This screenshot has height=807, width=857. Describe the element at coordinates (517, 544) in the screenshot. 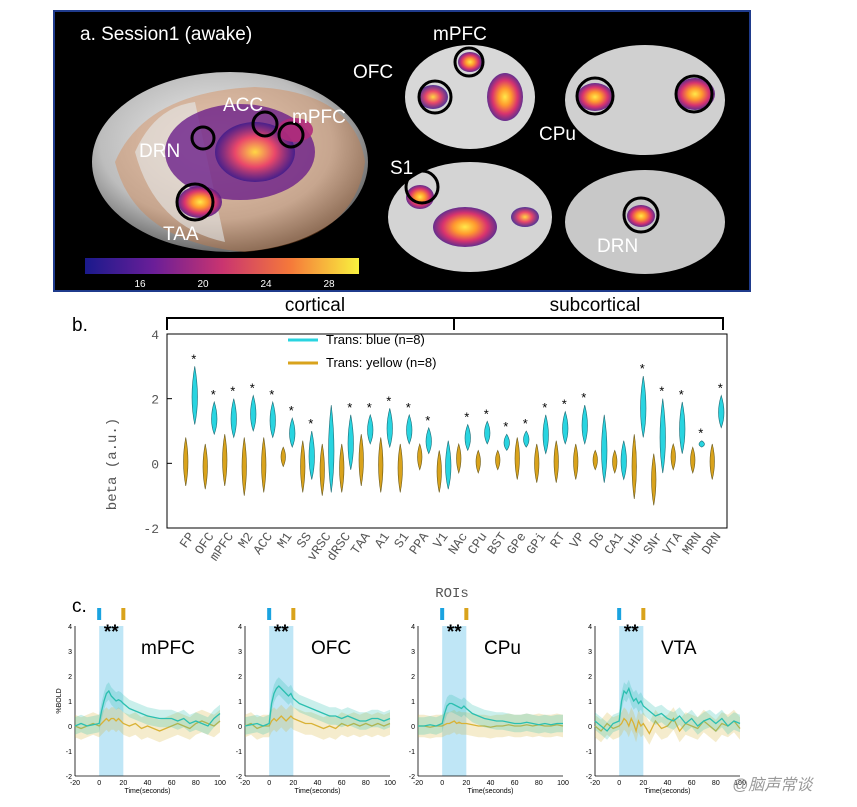

I see `x-tick-label: GPe` at that location.